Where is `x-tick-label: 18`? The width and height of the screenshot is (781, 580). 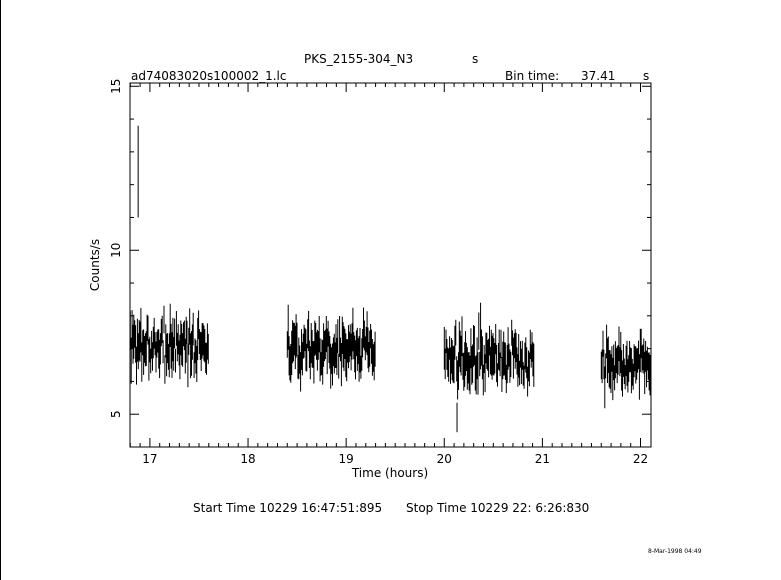 x-tick-label: 18 is located at coordinates (247, 459).